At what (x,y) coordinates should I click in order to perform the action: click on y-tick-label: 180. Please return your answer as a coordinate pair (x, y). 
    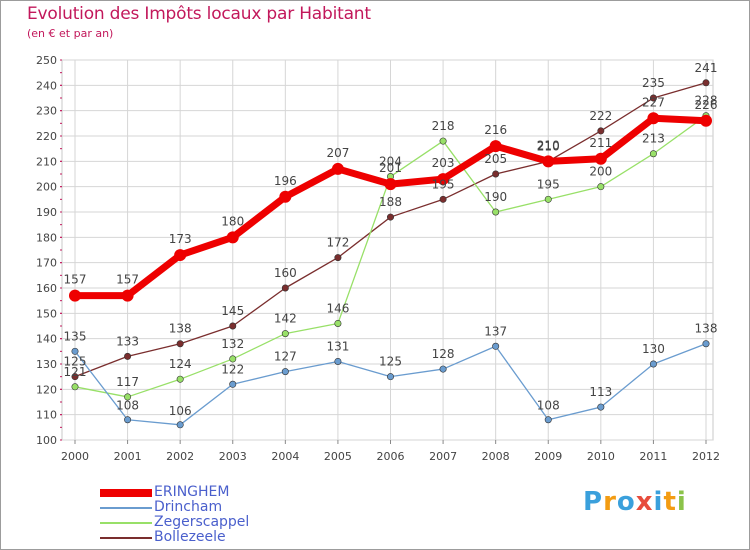
    Looking at the image, I should click on (46, 237).